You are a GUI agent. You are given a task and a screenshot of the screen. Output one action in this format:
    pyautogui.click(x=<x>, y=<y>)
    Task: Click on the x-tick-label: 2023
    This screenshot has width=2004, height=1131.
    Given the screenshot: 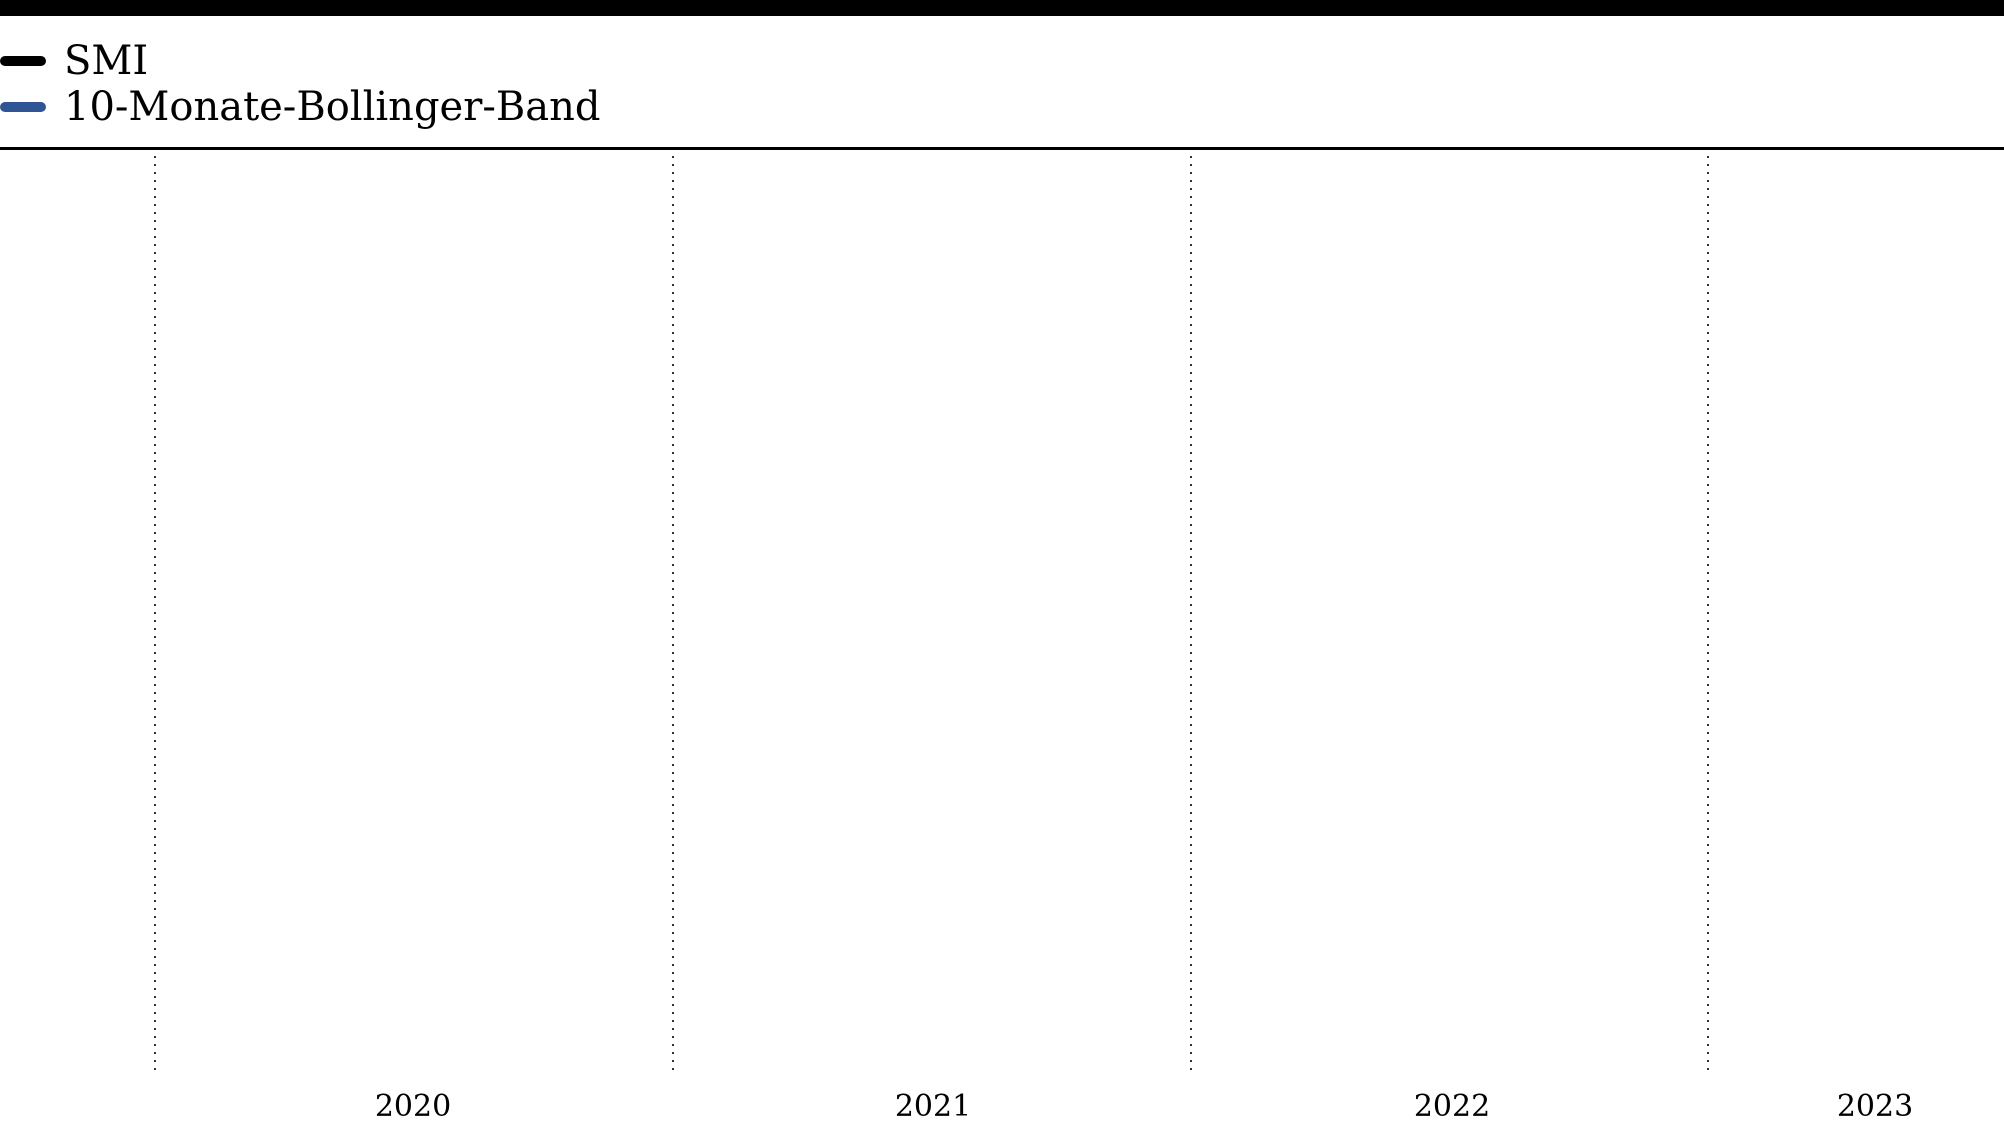 What is the action you would take?
    pyautogui.click(x=1875, y=1106)
    